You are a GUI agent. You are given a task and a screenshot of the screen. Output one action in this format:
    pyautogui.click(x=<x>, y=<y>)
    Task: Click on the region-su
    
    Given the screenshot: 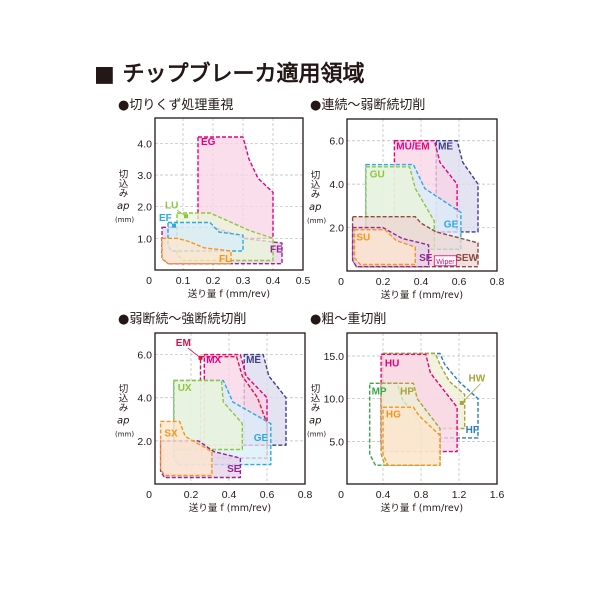 What is the action you would take?
    pyautogui.click(x=384, y=247)
    